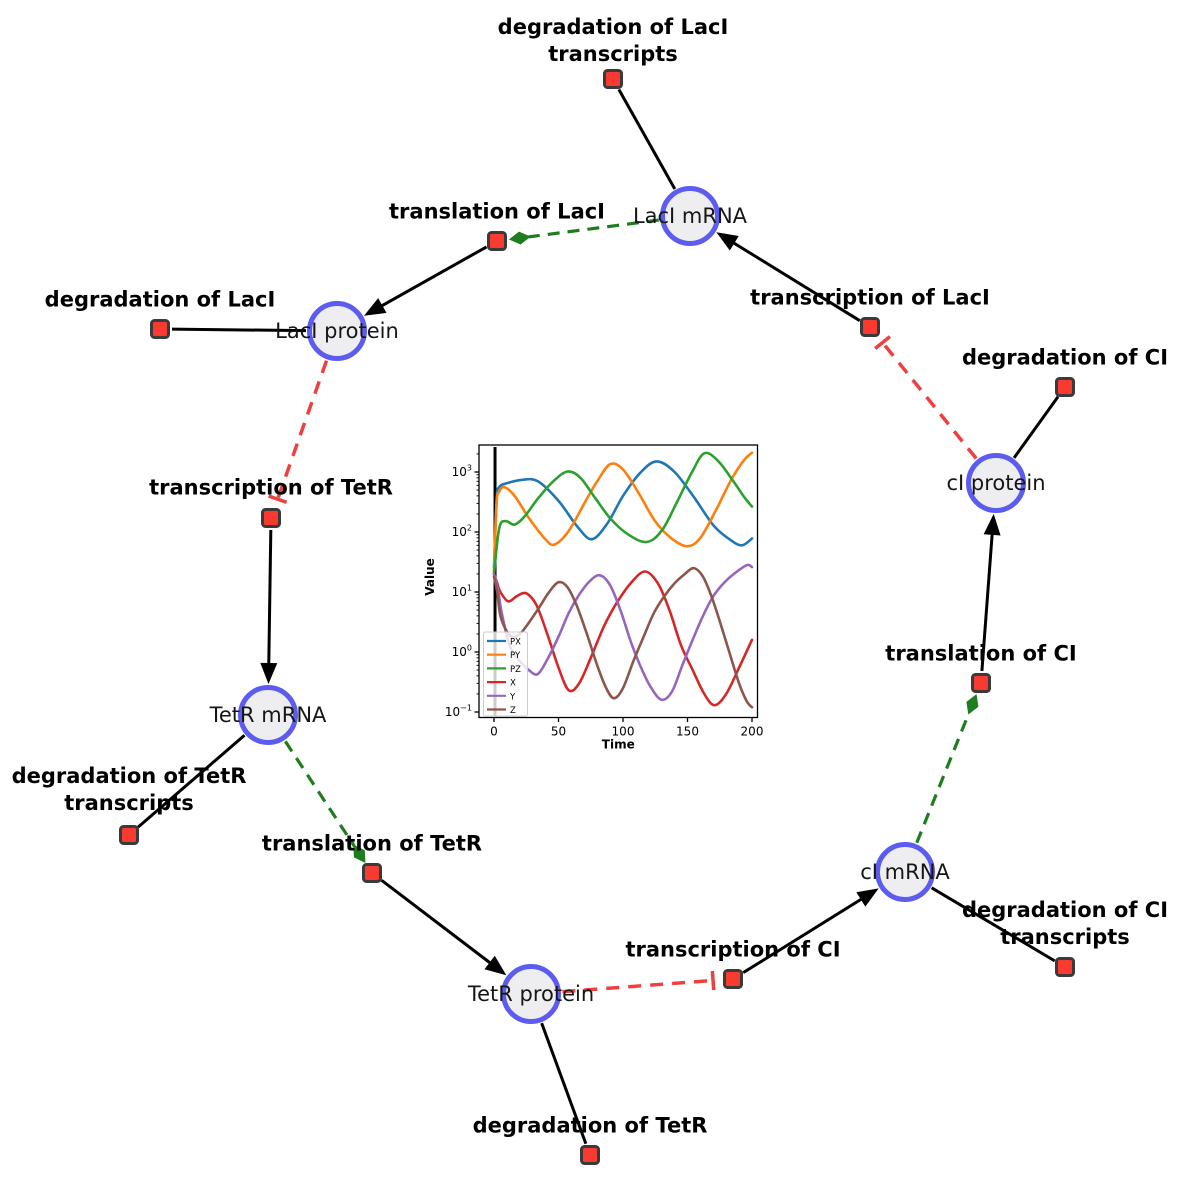 The height and width of the screenshot is (1200, 1189). Describe the element at coordinates (613, 41) in the screenshot. I see `reaction-label-deg_laci_tx: degradation of LacI transcripts` at that location.